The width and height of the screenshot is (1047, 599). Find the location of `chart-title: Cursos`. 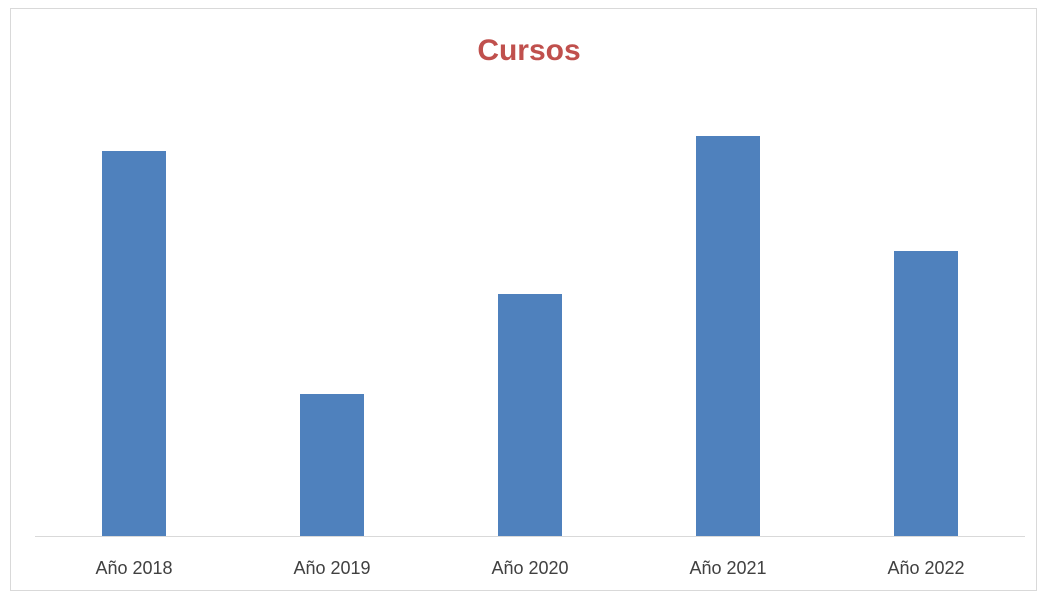

chart-title: Cursos is located at coordinates (528, 50).